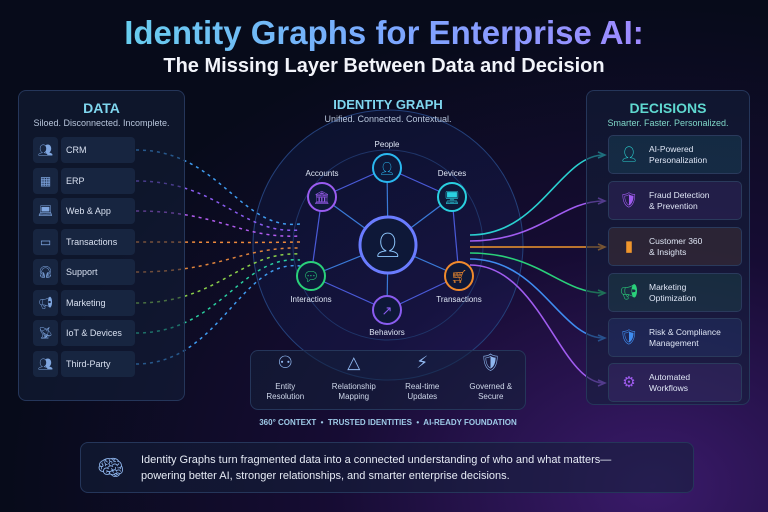 The height and width of the screenshot is (512, 768). Describe the element at coordinates (98, 181) in the screenshot. I see `data-source-label: ERP` at that location.